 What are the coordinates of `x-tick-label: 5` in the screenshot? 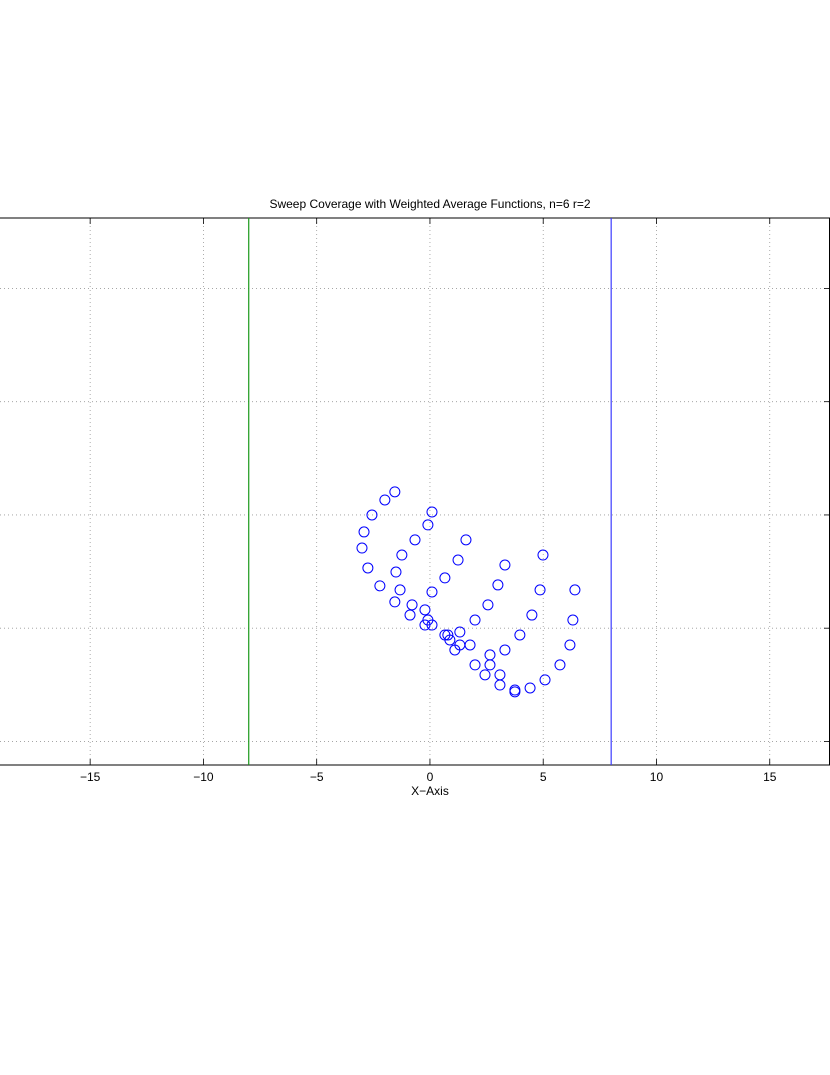 It's located at (543, 777).